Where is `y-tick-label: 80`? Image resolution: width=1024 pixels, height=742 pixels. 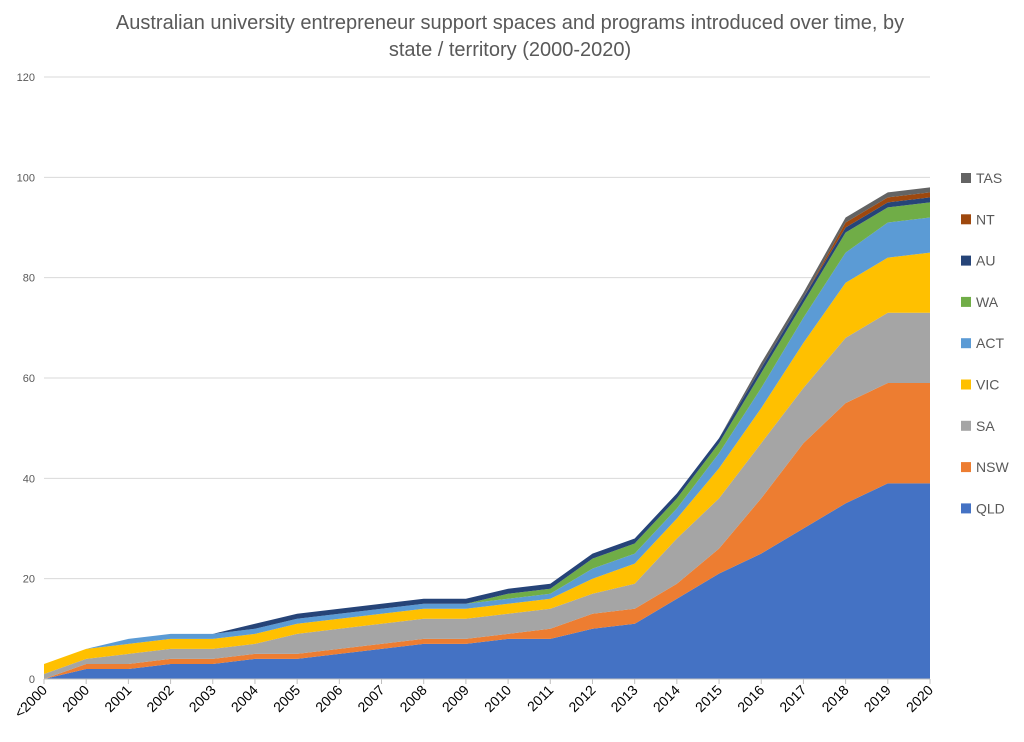
y-tick-label: 80 is located at coordinates (29, 279).